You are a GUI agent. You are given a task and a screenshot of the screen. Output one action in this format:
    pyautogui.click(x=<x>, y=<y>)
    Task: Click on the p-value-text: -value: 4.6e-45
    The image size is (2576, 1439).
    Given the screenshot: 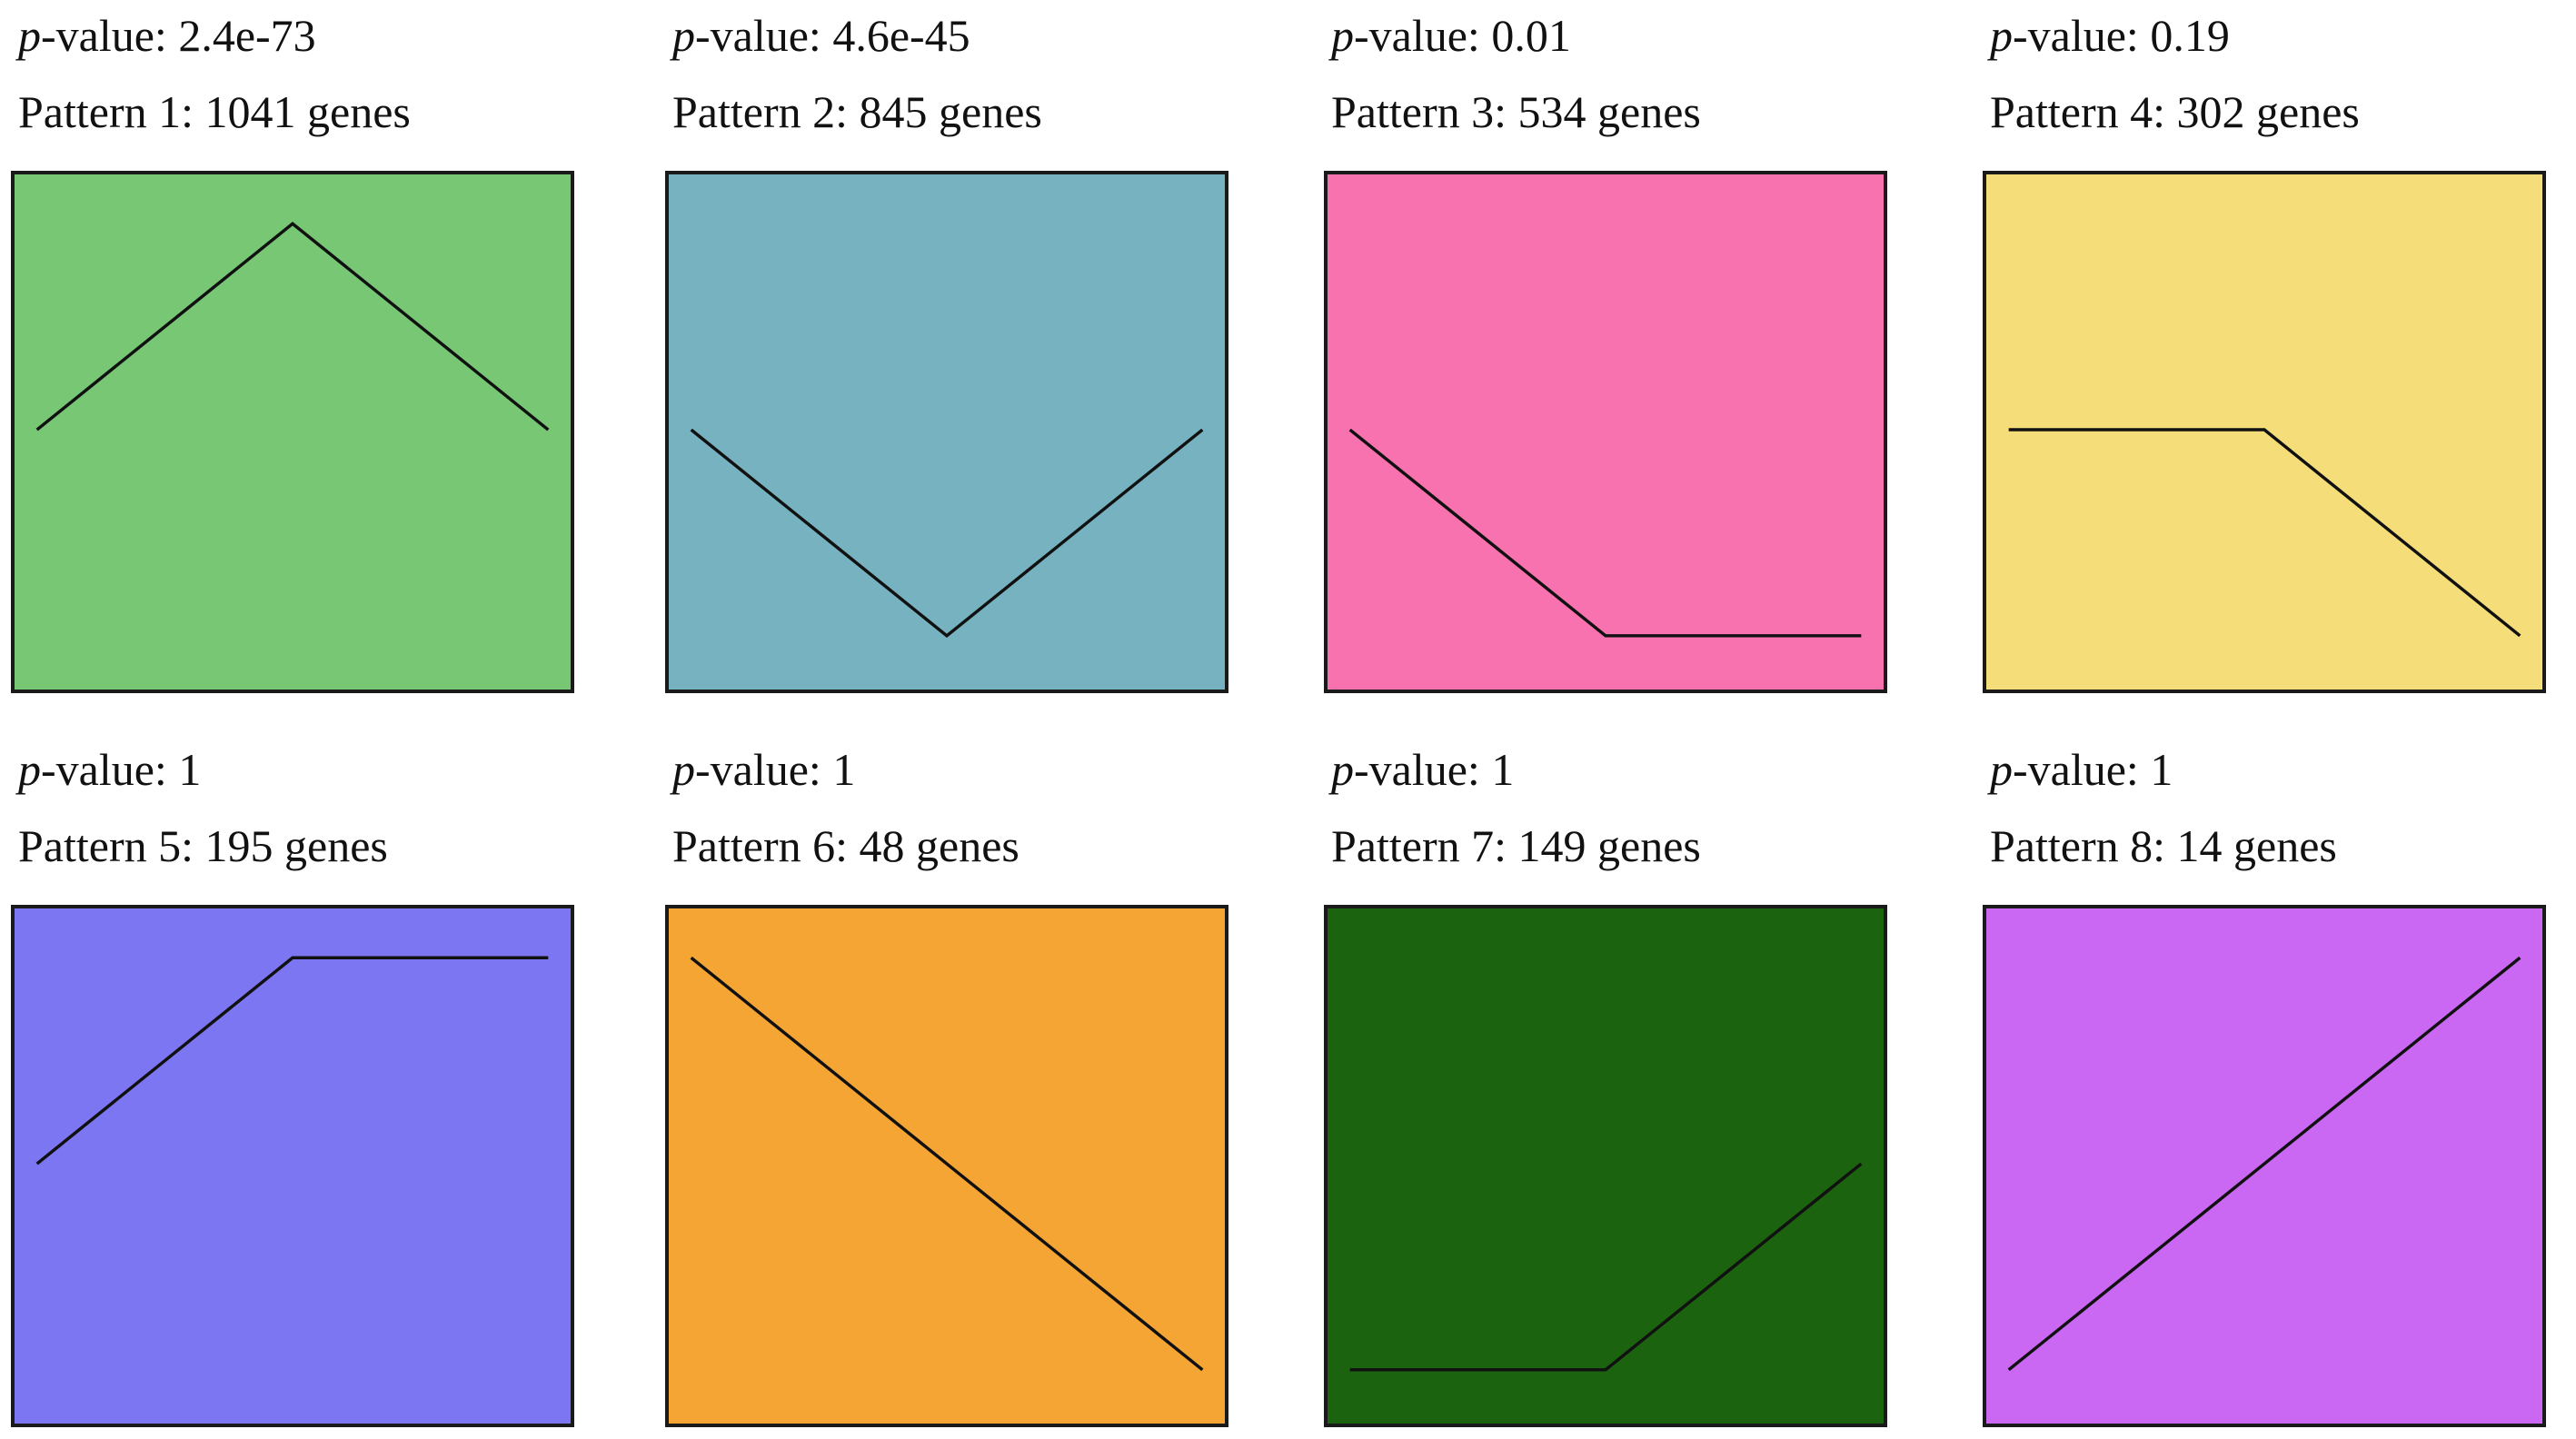 What is the action you would take?
    pyautogui.click(x=833, y=35)
    